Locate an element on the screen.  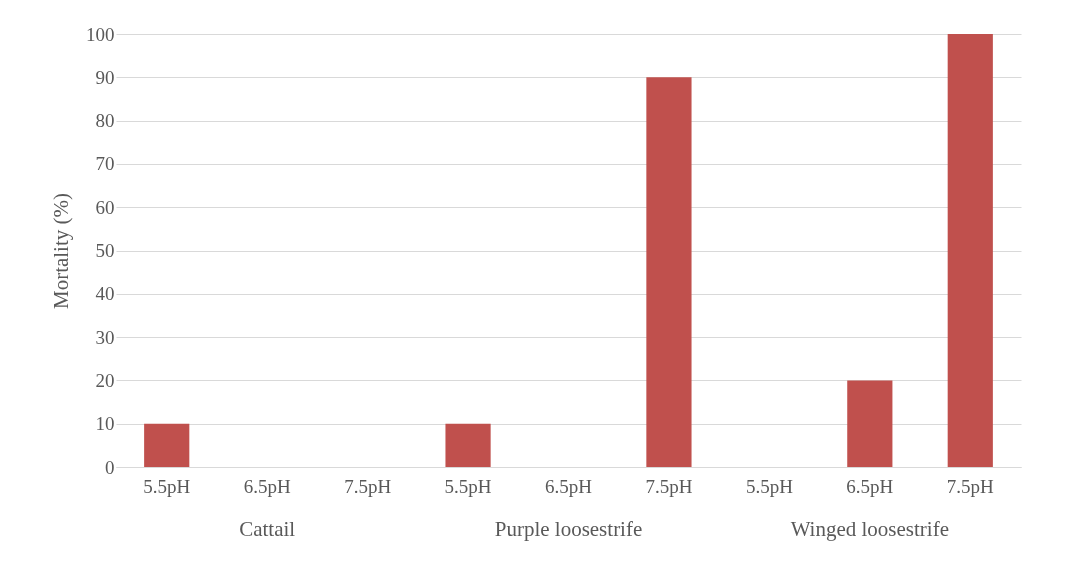
text: Purple loosestrife is located at coordinates (568, 529).